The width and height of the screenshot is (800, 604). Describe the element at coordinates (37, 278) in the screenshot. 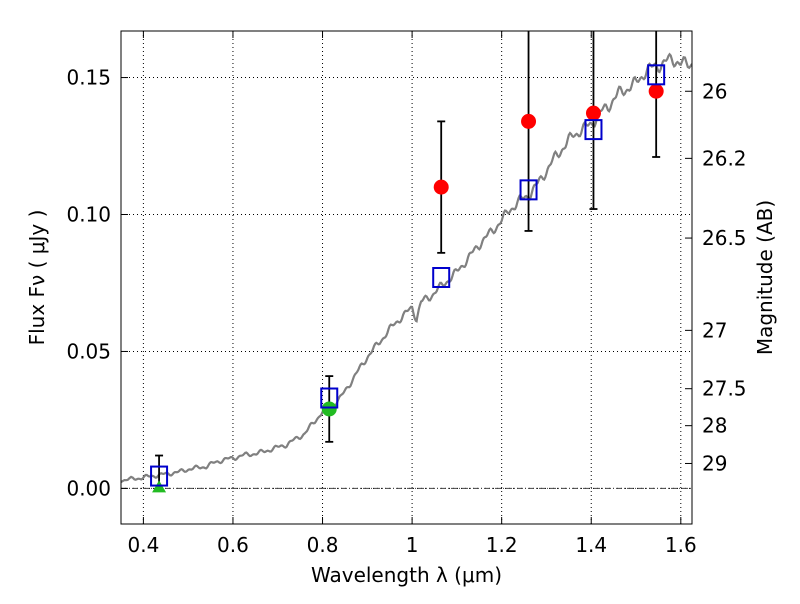

I see `y-axis-label: Flux Fν ( μJy )` at that location.